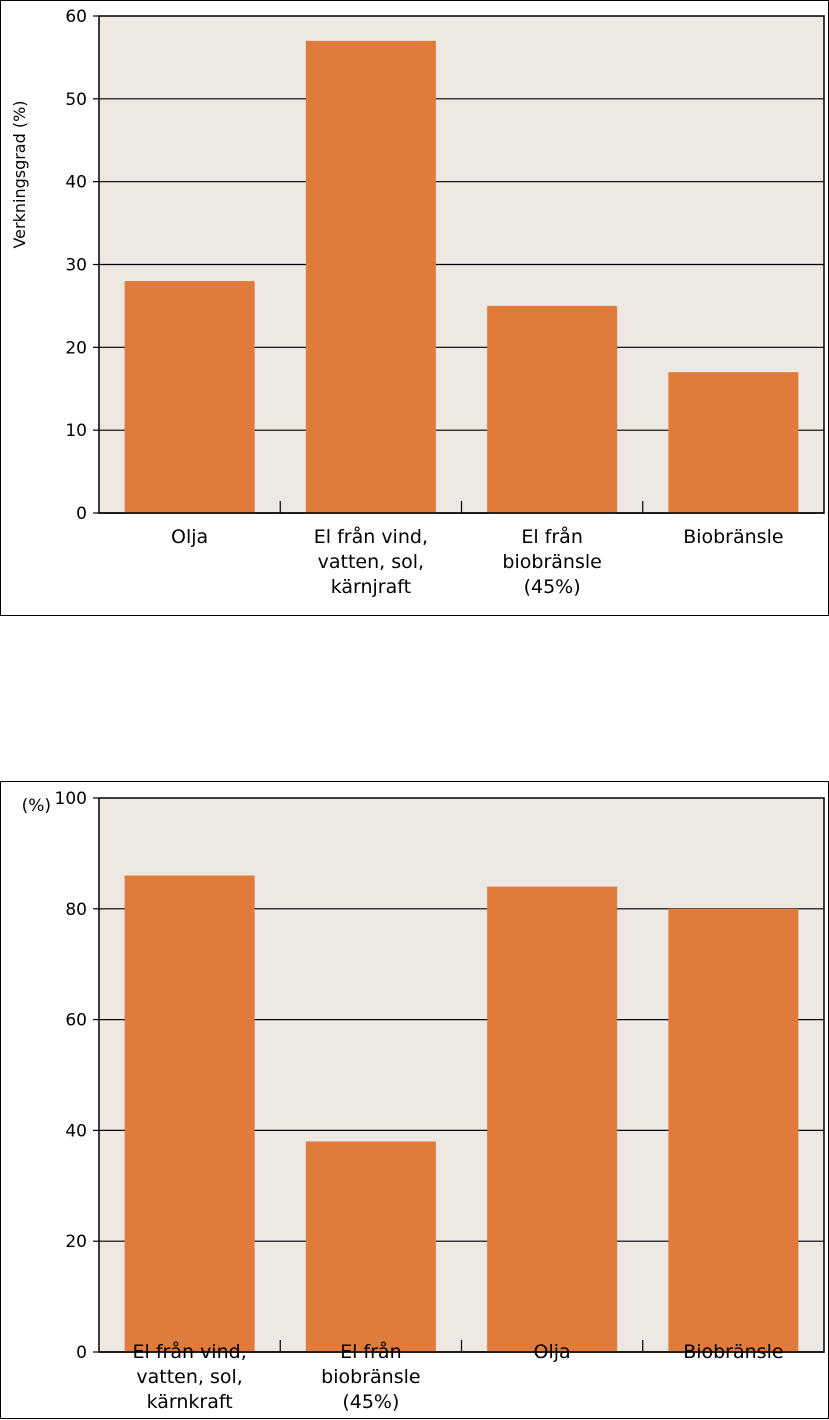 Image resolution: width=829 pixels, height=1420 pixels. Describe the element at coordinates (76, 100) in the screenshot. I see `y-tick-label: 50` at that location.